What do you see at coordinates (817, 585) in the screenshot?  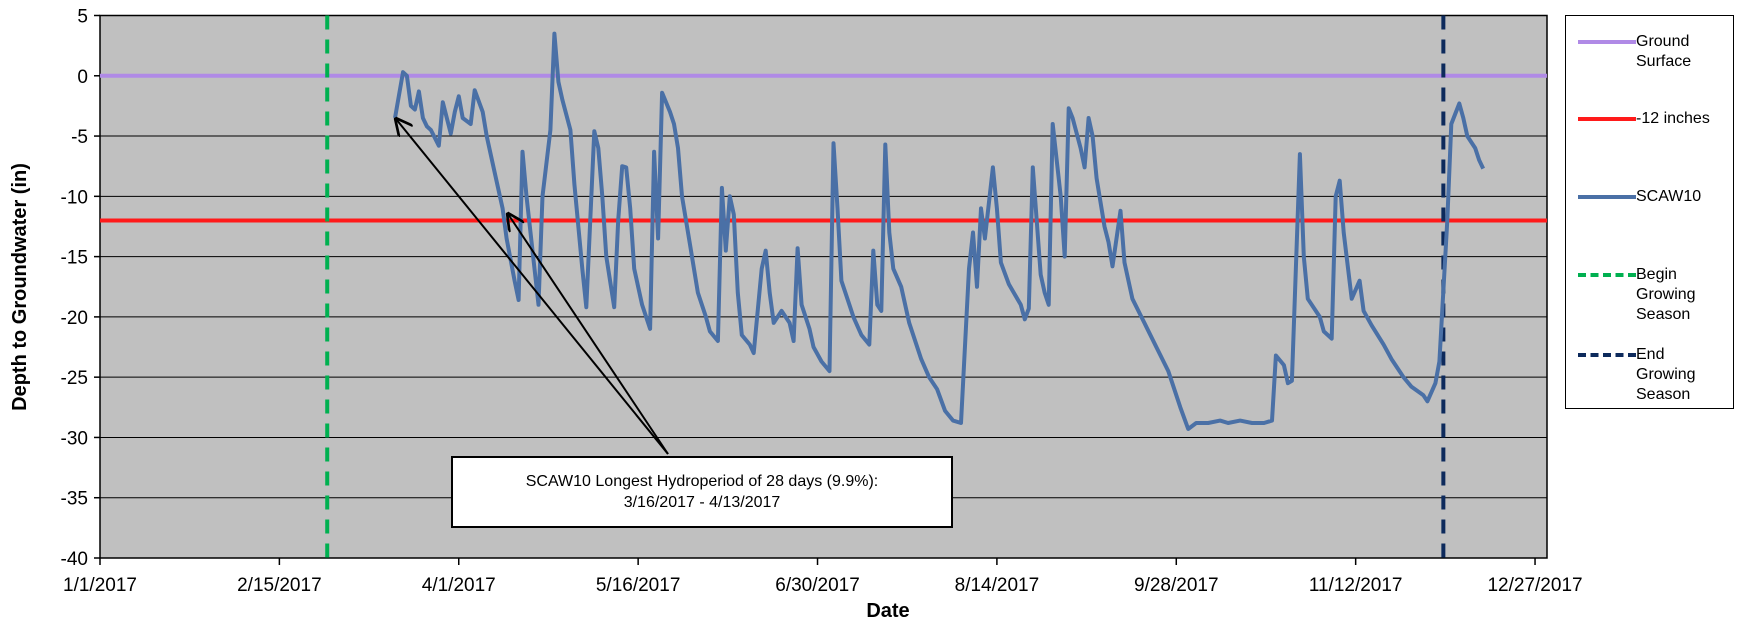 I see `x-tick-label: 6/30/2017` at bounding box center [817, 585].